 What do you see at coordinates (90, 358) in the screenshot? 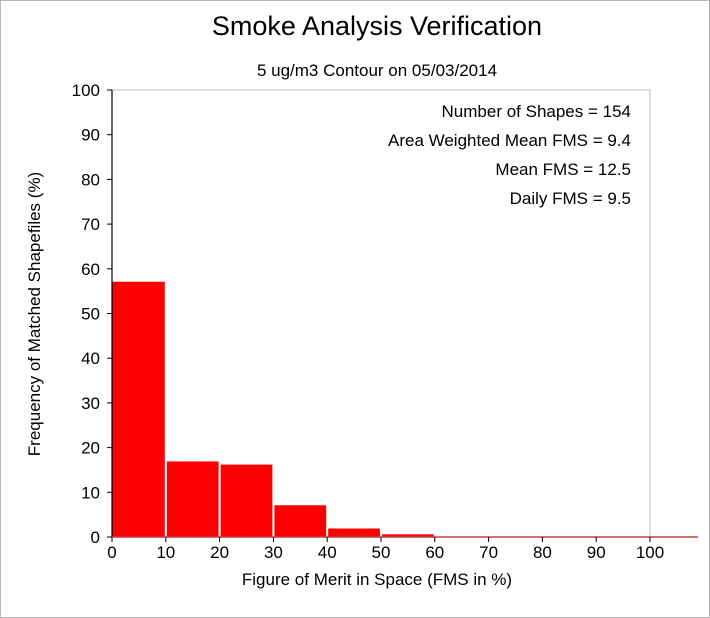
I see `y-tick-label: 40` at bounding box center [90, 358].